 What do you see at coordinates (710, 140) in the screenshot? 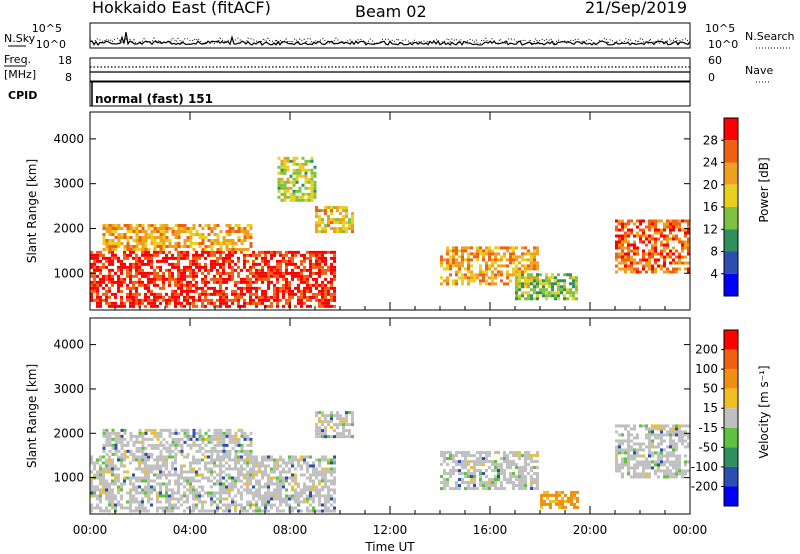
I see `colorbar-tick-label: 28` at bounding box center [710, 140].